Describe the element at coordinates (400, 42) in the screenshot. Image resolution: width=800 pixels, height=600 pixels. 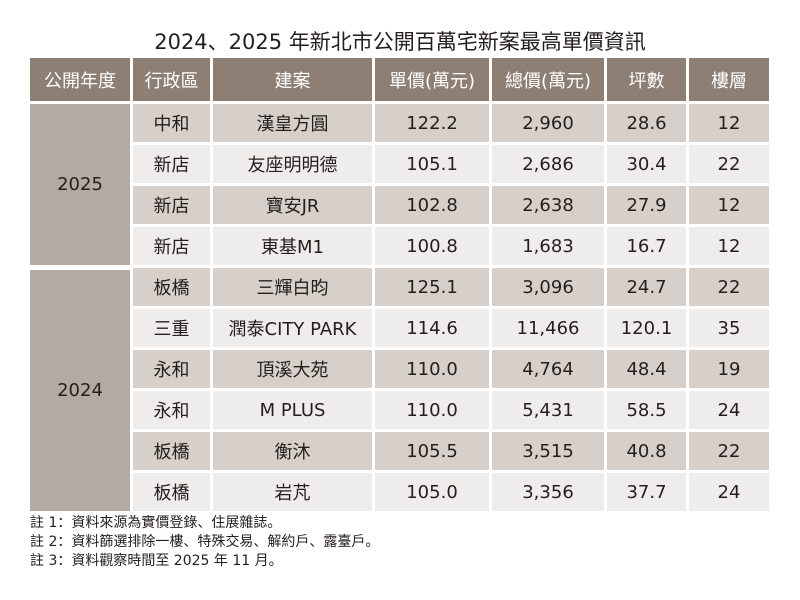
I see `page-title: 2024、2025 年新北市公開百萬宅新案最高單價資訊` at that location.